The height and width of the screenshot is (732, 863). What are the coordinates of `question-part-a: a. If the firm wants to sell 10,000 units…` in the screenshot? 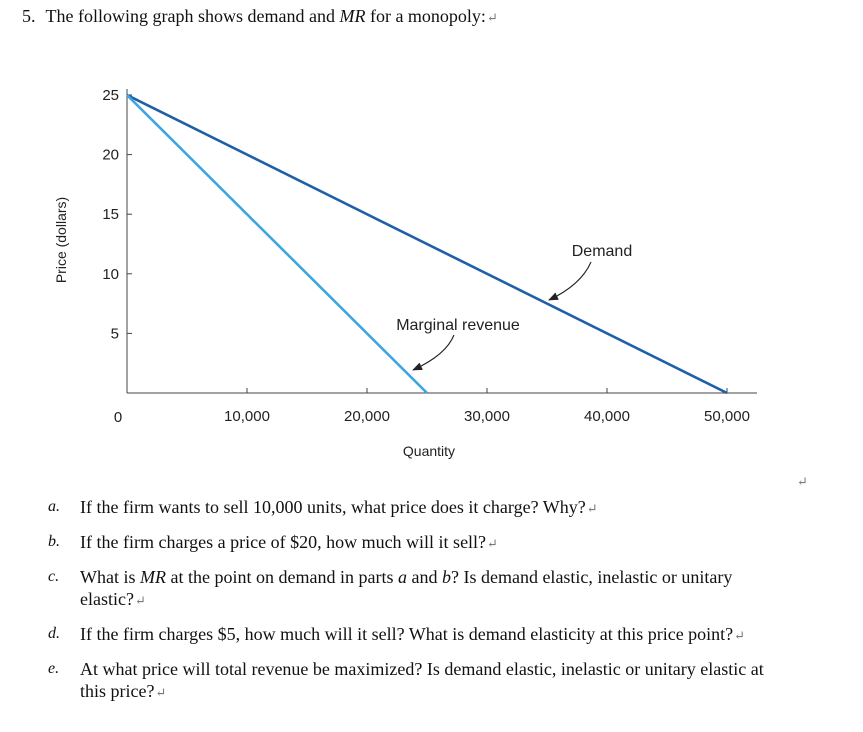 It's located at (418, 508).